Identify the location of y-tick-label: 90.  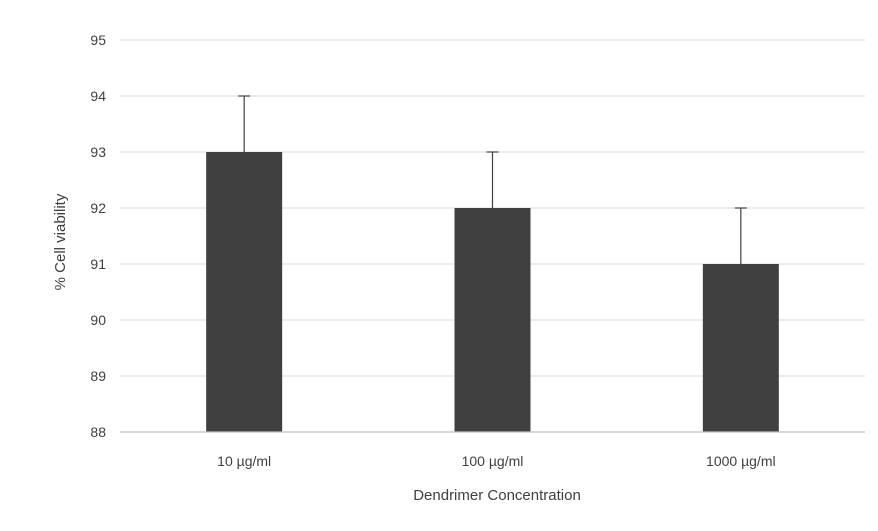
(98, 320).